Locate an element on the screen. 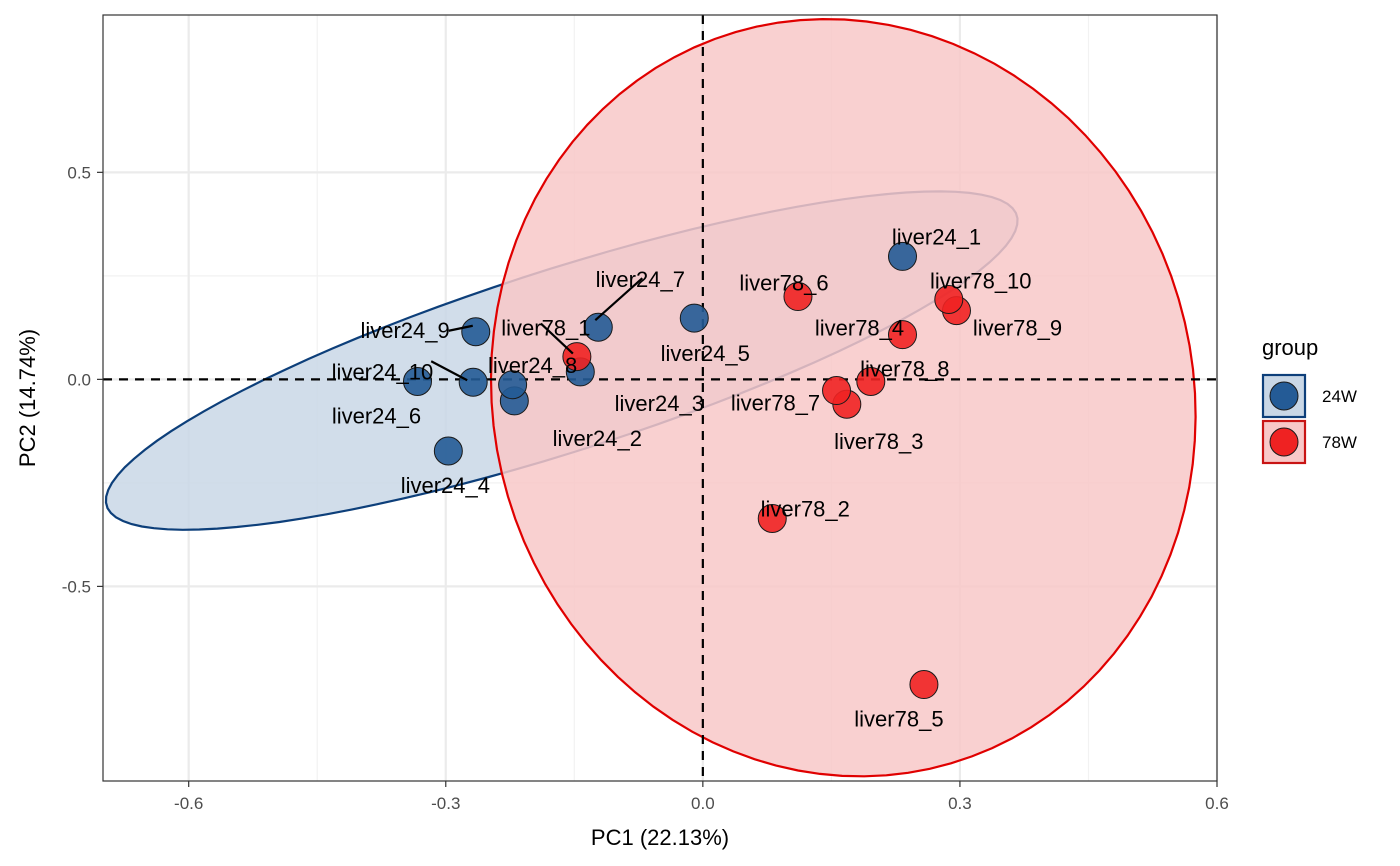 Image resolution: width=1400 pixels, height=866 pixels. x-tick-label: 0.0 is located at coordinates (703, 803).